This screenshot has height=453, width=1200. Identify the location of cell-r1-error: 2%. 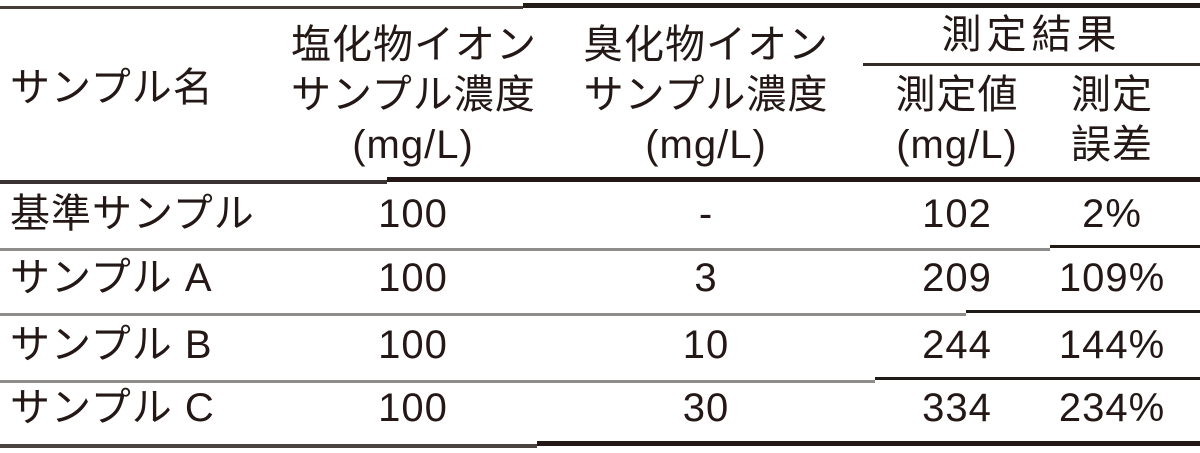
(1112, 214).